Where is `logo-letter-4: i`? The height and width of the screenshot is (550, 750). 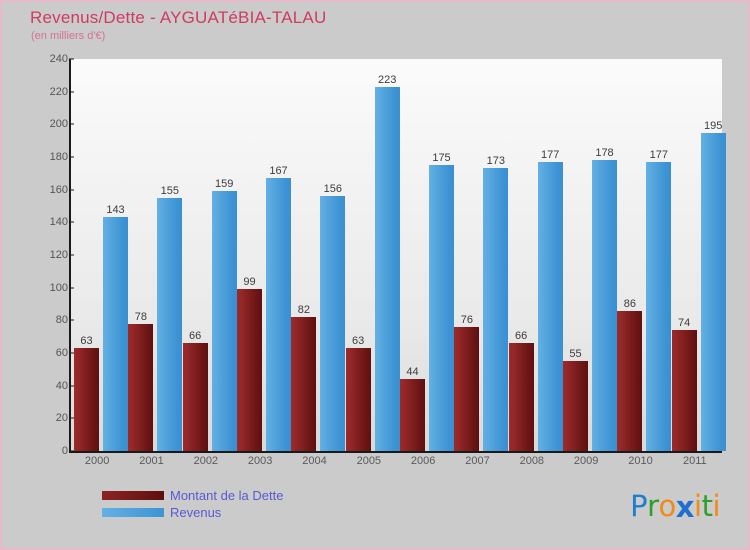 logo-letter-4: i is located at coordinates (698, 506).